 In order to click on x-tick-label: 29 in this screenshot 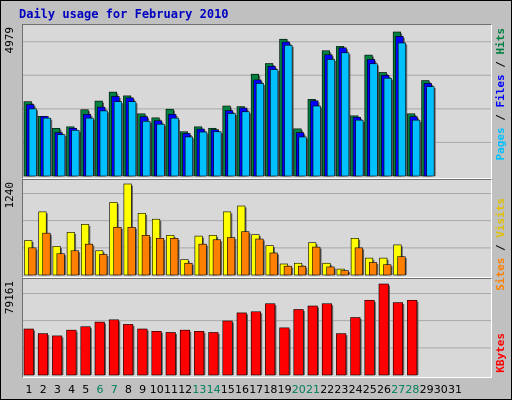, I will do `click(427, 389)`.